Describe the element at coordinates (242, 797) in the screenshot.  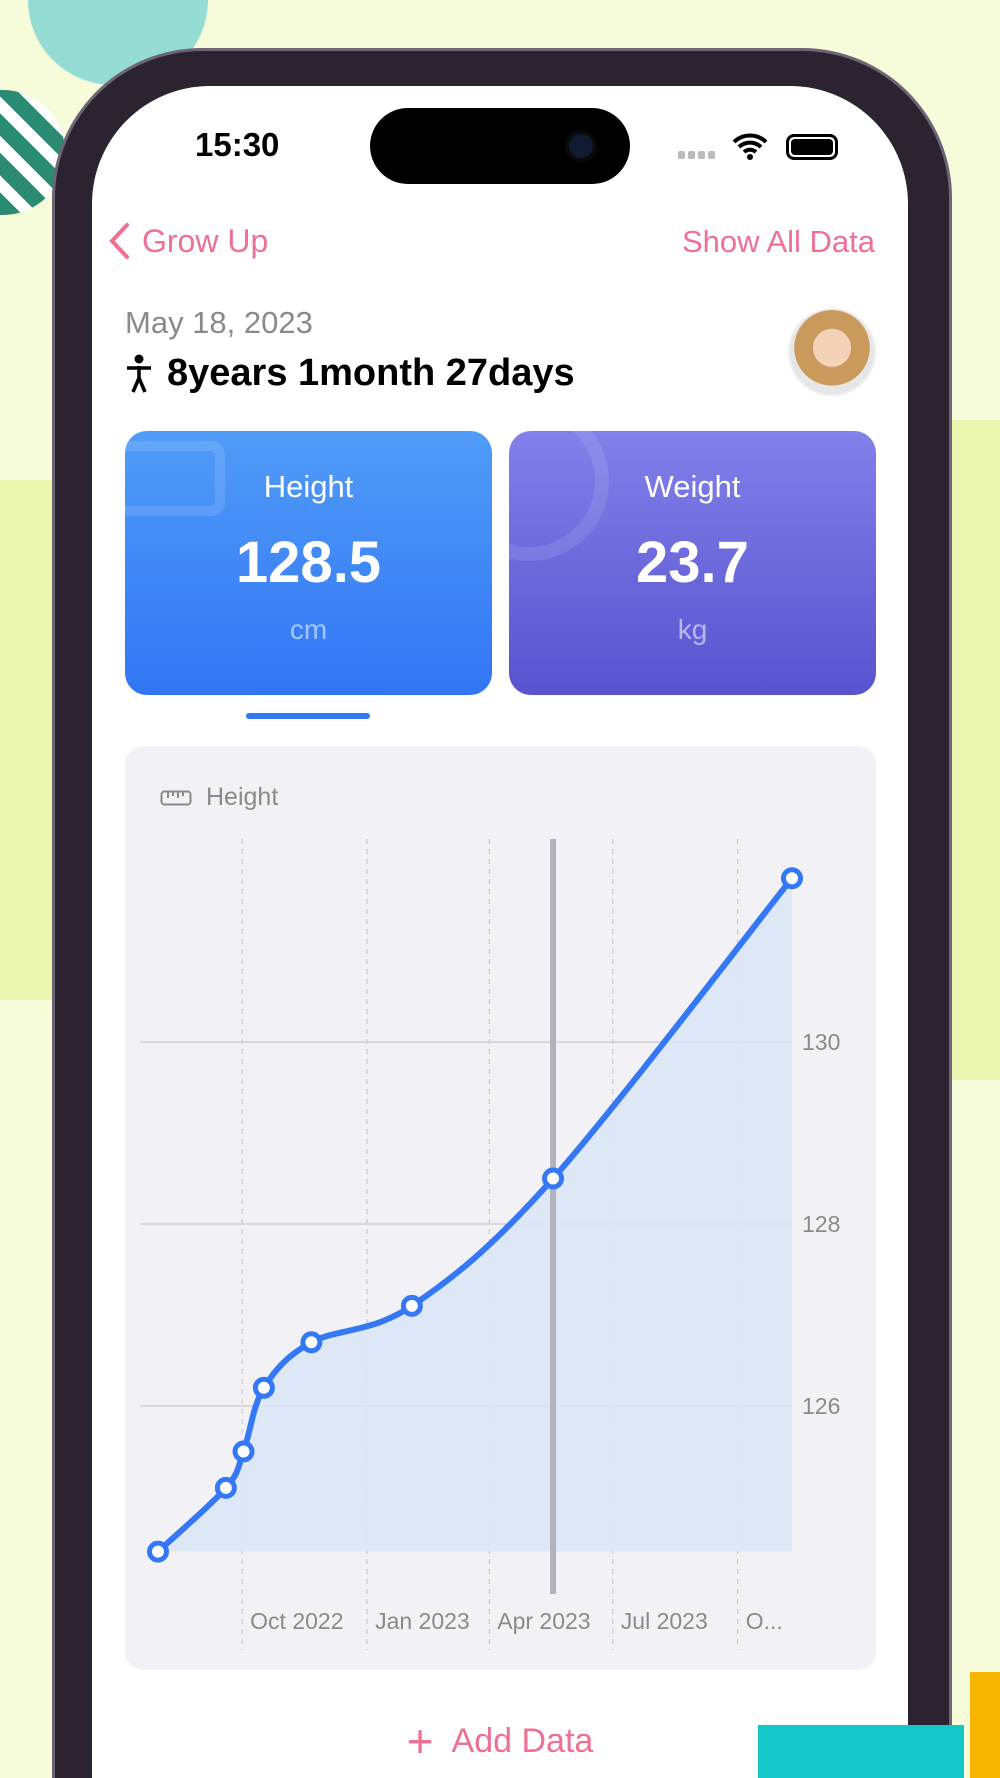
I see `legend-label: Height` at that location.